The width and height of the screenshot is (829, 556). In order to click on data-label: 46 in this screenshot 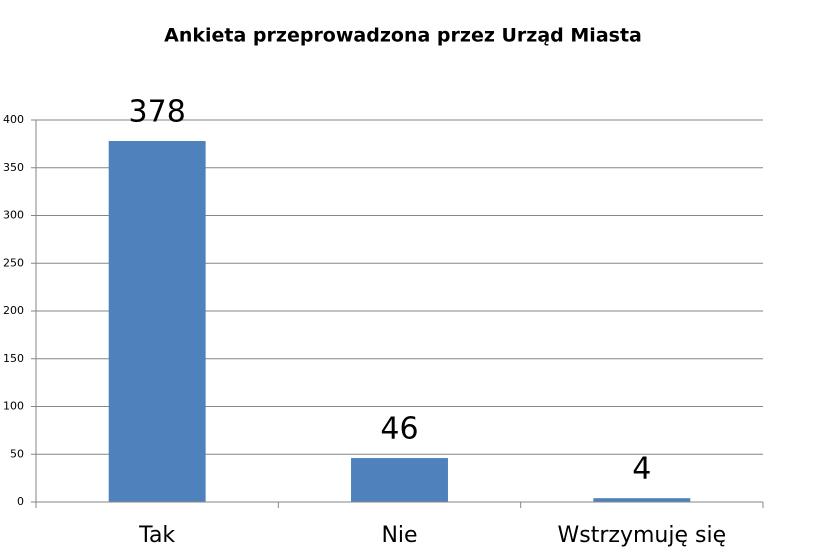, I will do `click(399, 429)`.